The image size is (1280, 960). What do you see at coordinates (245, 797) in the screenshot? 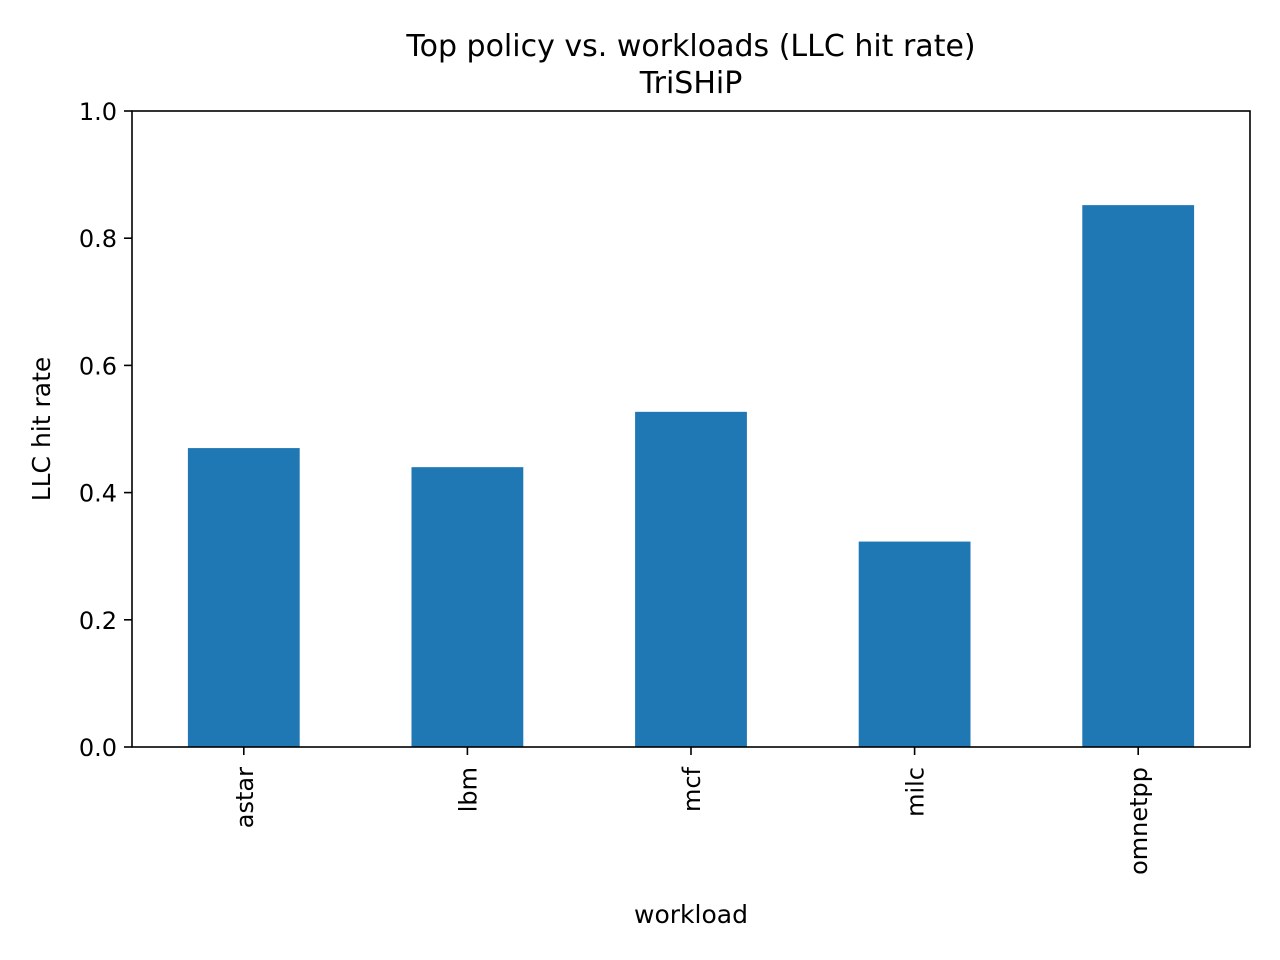
I see `x-tick-label: astar` at bounding box center [245, 797].